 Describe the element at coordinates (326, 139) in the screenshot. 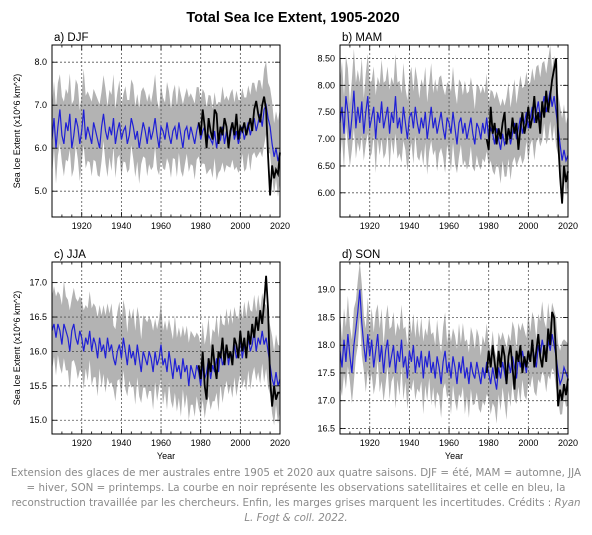

I see `y-tick-label: 7.00` at that location.